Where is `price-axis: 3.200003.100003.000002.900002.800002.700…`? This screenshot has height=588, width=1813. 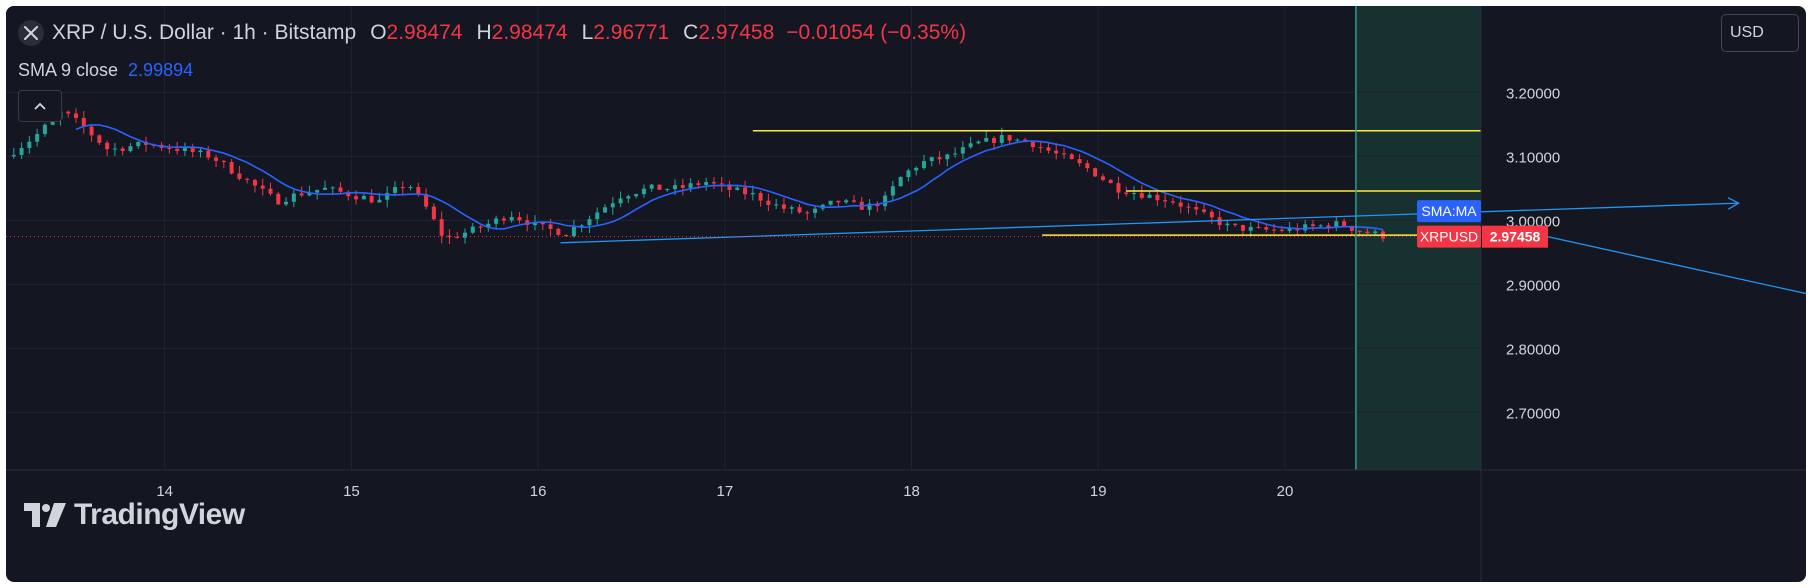 price-axis: 3.200003.100003.000002.900002.800002.700… is located at coordinates (1533, 253).